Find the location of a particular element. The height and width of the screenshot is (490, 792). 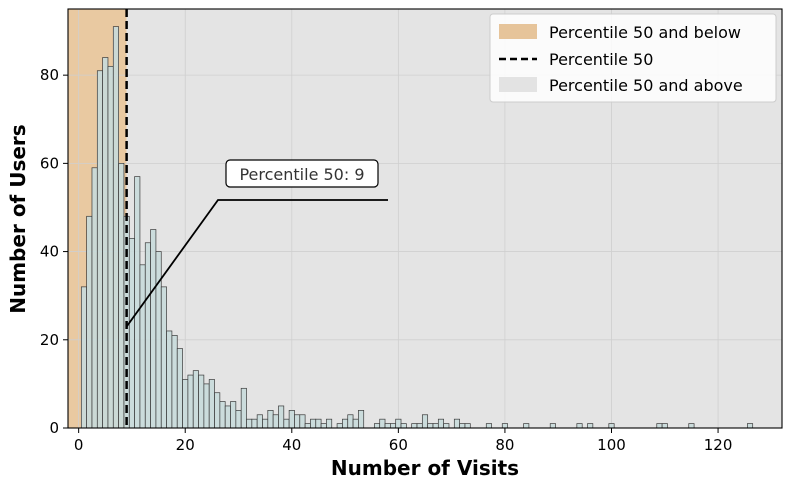

y-tick-label: 20 is located at coordinates (49, 340).